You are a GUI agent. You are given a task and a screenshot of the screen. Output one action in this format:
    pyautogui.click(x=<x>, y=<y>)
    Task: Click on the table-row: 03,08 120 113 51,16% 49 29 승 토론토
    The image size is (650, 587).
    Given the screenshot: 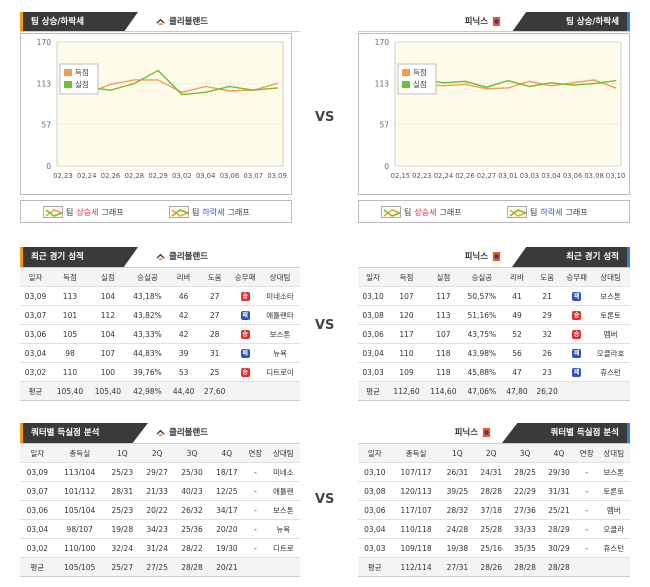 What is the action you would take?
    pyautogui.click(x=494, y=315)
    